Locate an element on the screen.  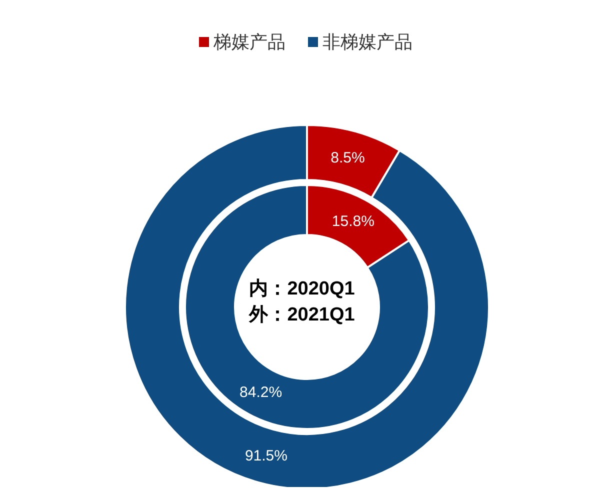
data-label: 8.5% is located at coordinates (347, 157).